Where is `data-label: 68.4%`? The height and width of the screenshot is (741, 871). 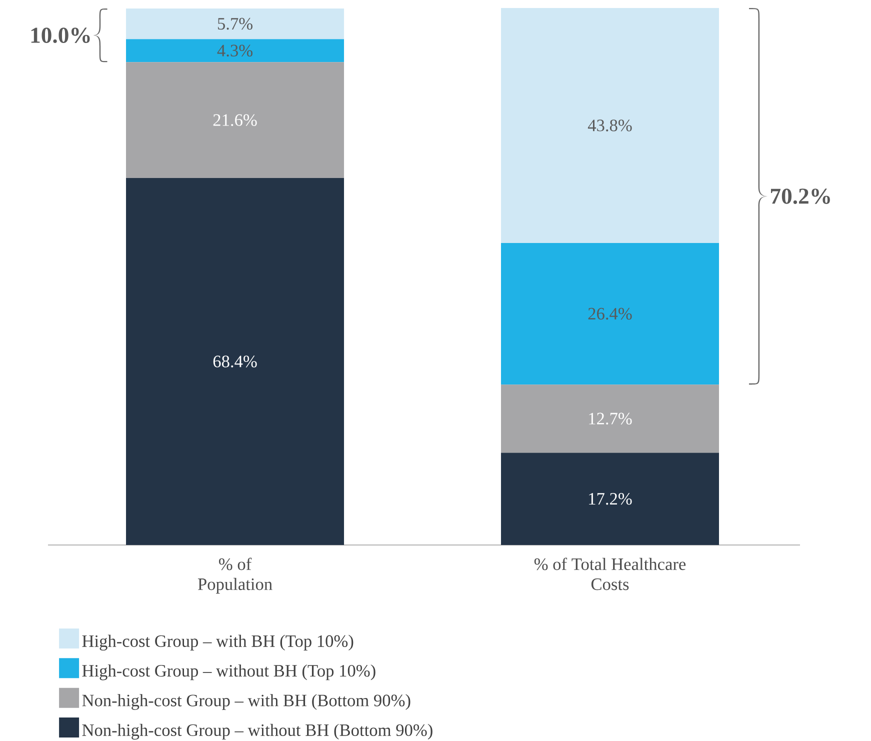 data-label: 68.4% is located at coordinates (235, 362).